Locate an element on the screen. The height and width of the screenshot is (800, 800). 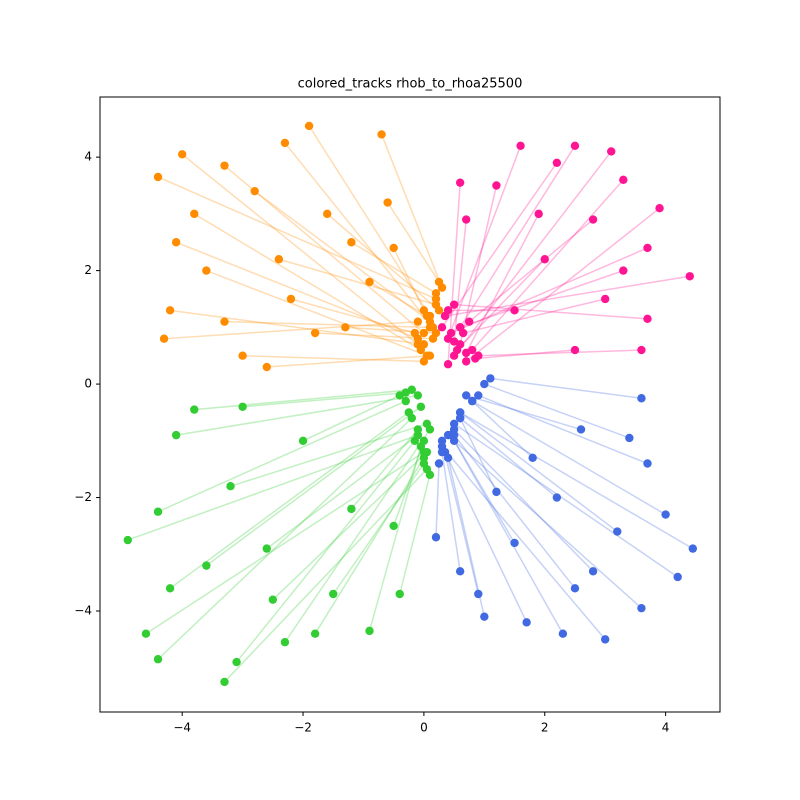
y-tick-label: 2 is located at coordinates (88, 270).